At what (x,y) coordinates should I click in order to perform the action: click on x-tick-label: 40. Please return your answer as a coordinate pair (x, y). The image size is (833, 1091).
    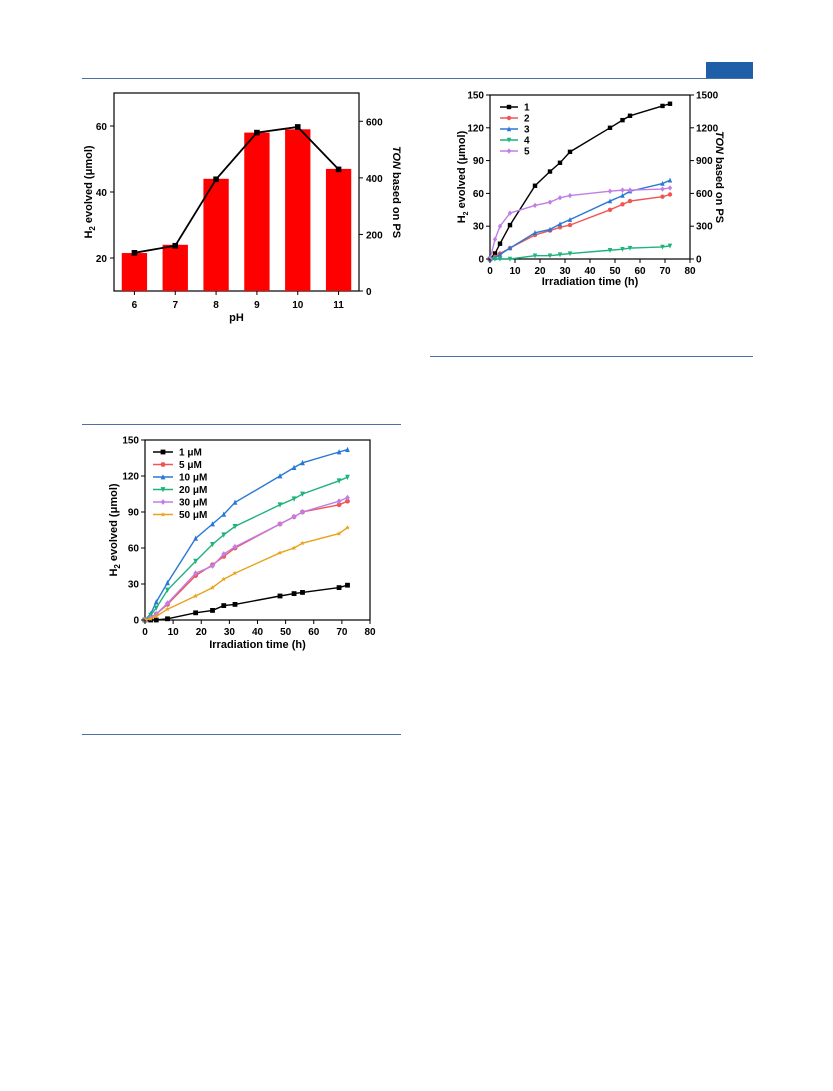
    Looking at the image, I should click on (590, 271).